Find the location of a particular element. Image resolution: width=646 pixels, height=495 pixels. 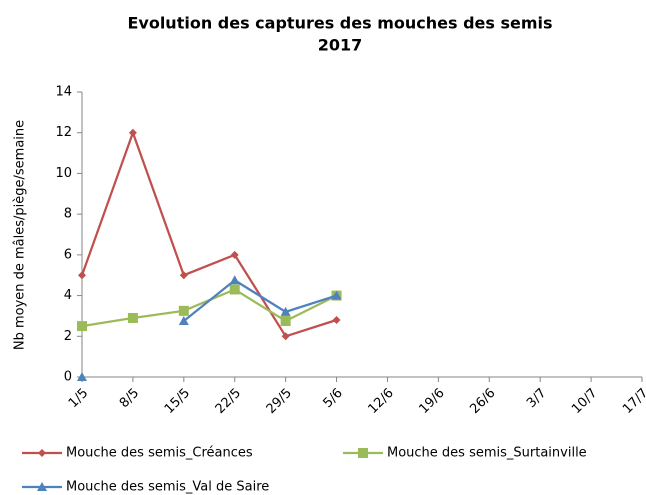

y-tick-label: 12 is located at coordinates (63, 132).